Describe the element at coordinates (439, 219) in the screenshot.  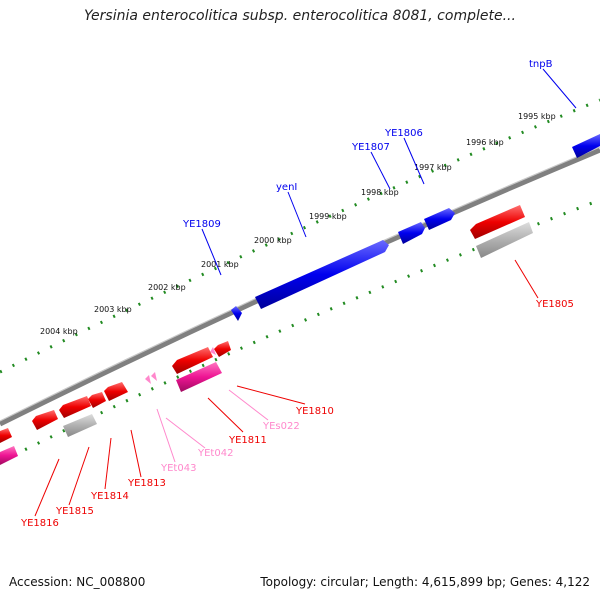
I see `gene-YE1806` at that location.